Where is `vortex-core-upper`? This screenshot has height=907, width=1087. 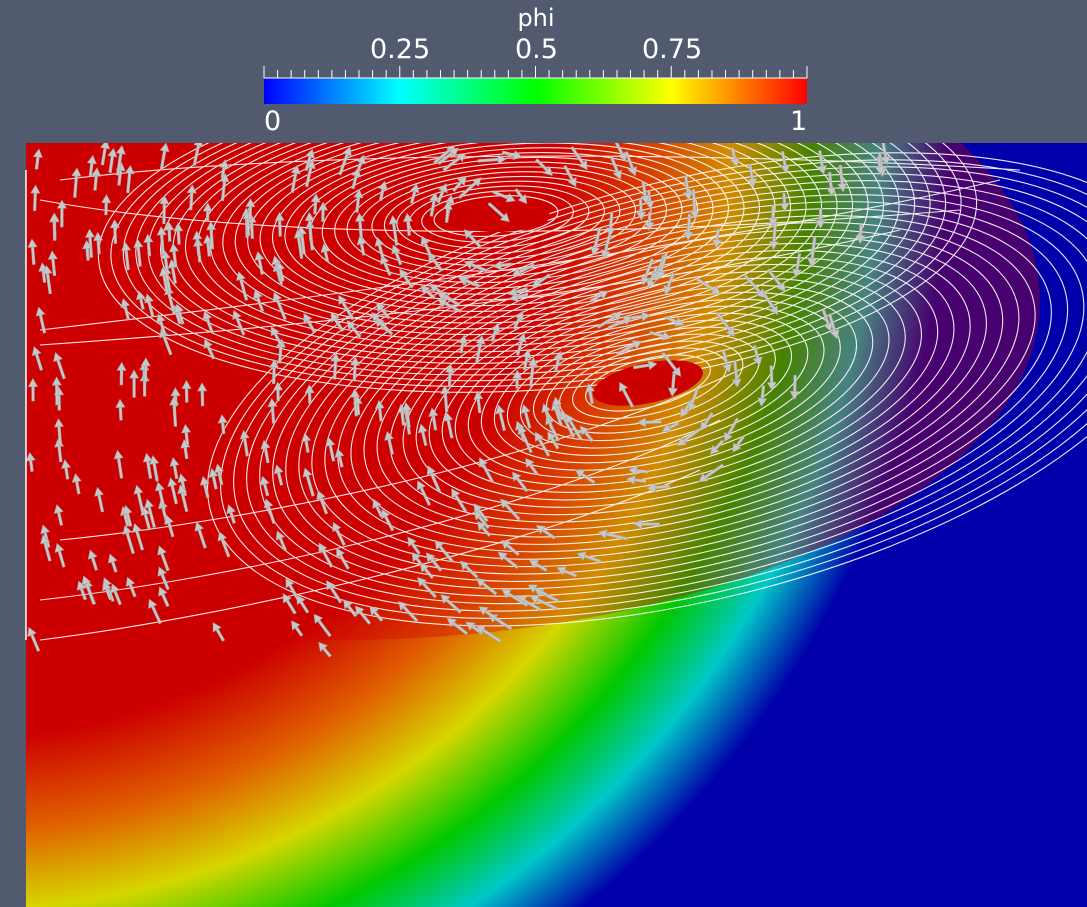
vortex-core-upper is located at coordinates (496, 216).